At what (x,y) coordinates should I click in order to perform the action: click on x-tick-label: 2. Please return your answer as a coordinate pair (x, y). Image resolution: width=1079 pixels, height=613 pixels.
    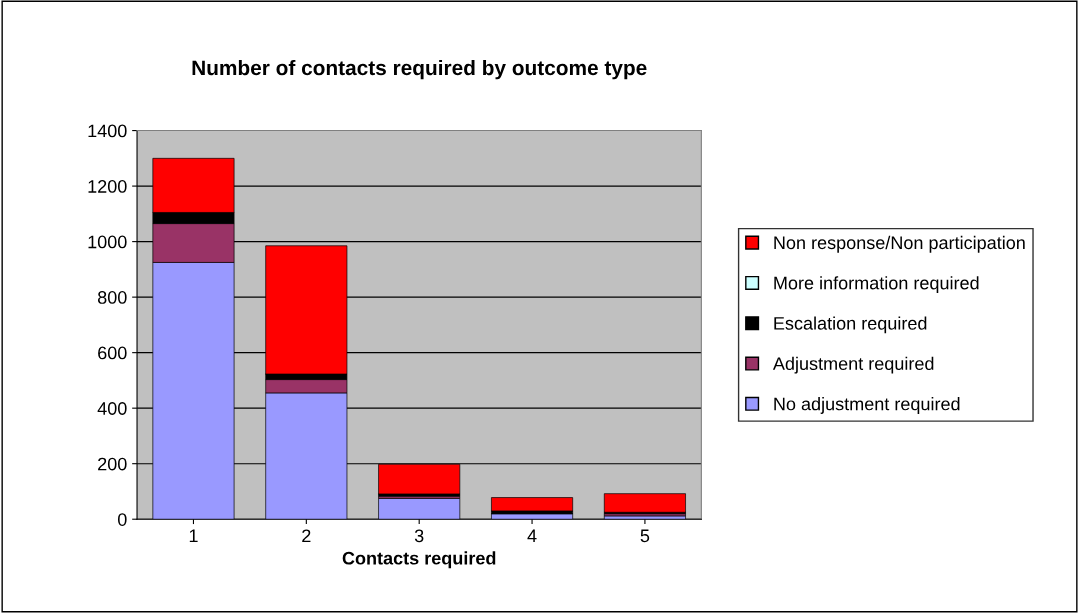
    Looking at the image, I should click on (306, 536).